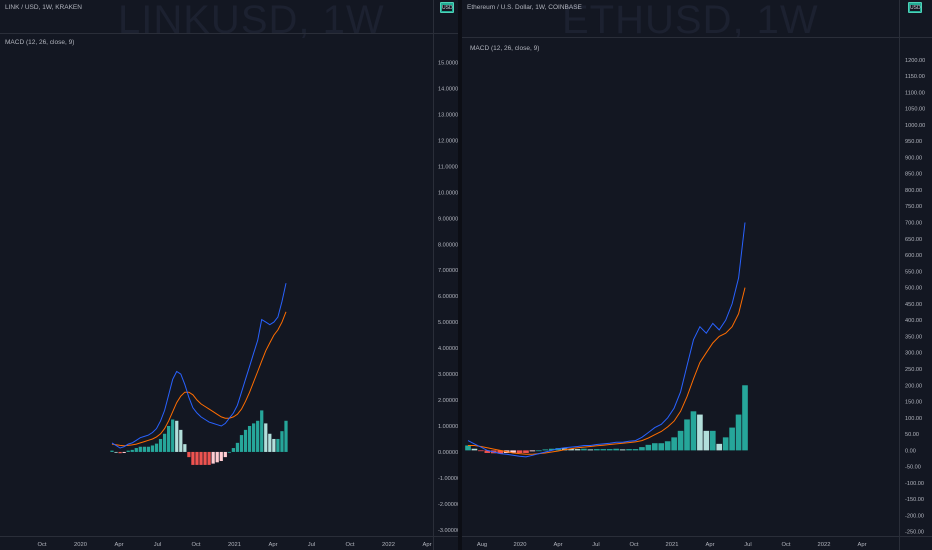  I want to click on y-tick-label: -100.00, so click(914, 484).